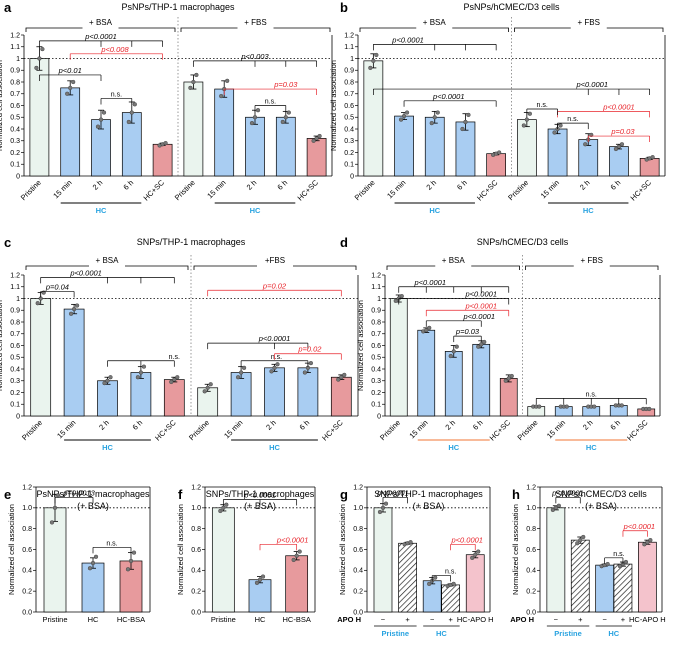 The height and width of the screenshot is (668, 685). Describe the element at coordinates (275, 265) in the screenshot. I see `group-label-bg` at that location.